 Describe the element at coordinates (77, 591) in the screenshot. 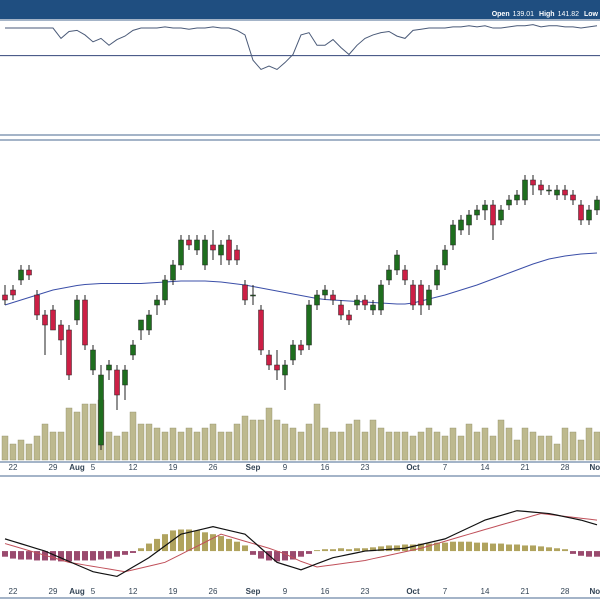

I see `x-tick-label: Aug` at that location.